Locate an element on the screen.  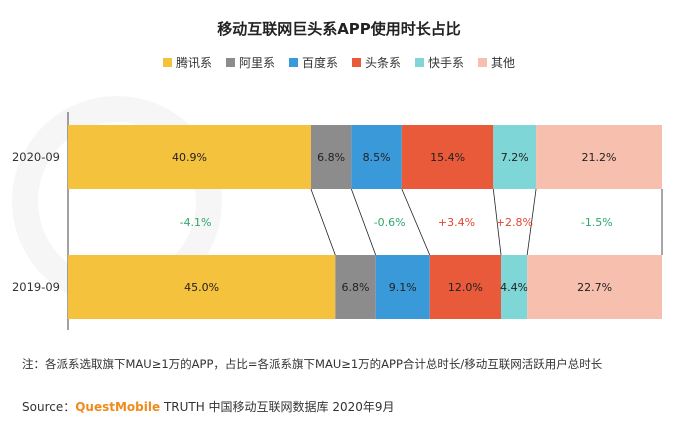
data-label: 8.5% is located at coordinates (377, 157).